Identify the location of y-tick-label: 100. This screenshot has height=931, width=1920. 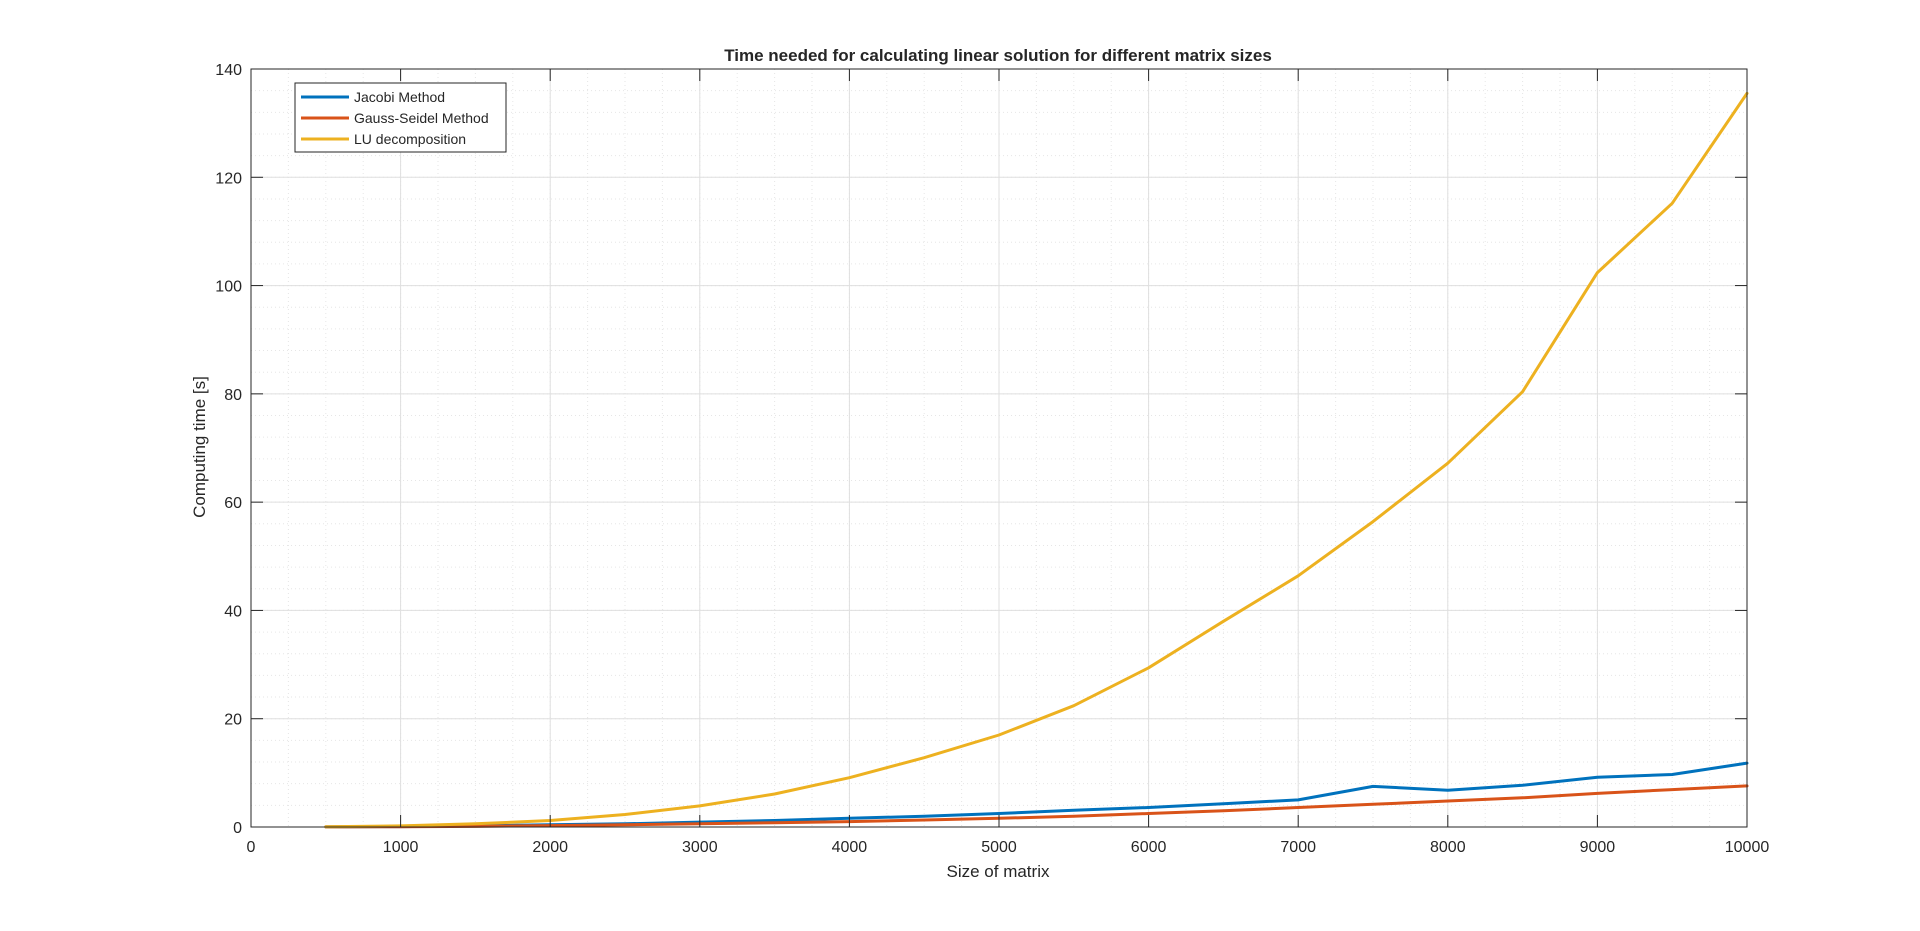
(228, 287).